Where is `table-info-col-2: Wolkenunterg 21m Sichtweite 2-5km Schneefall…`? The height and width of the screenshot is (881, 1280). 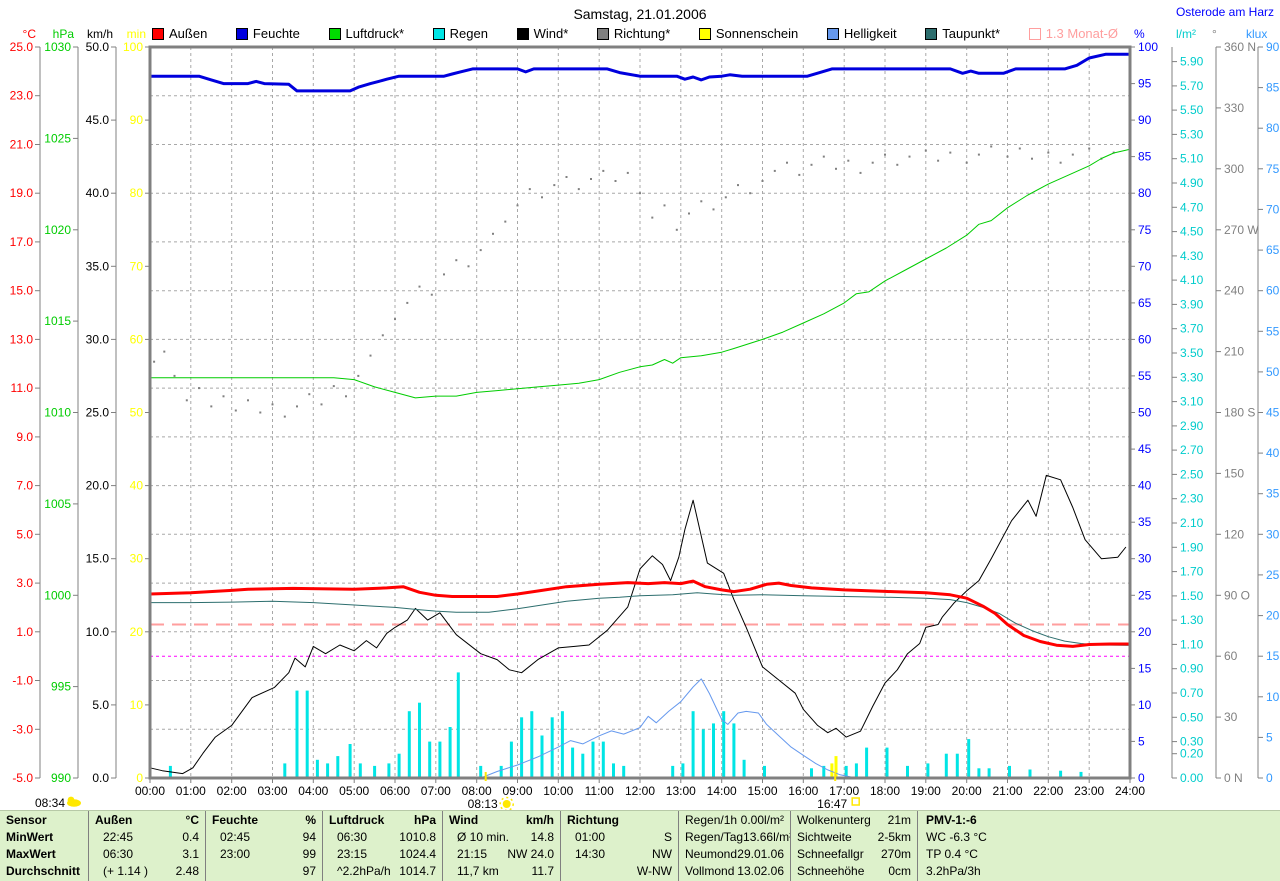 table-info-col-2: Wolkenunterg 21m Sichtweite 2-5km Schneefall… is located at coordinates (853, 846).